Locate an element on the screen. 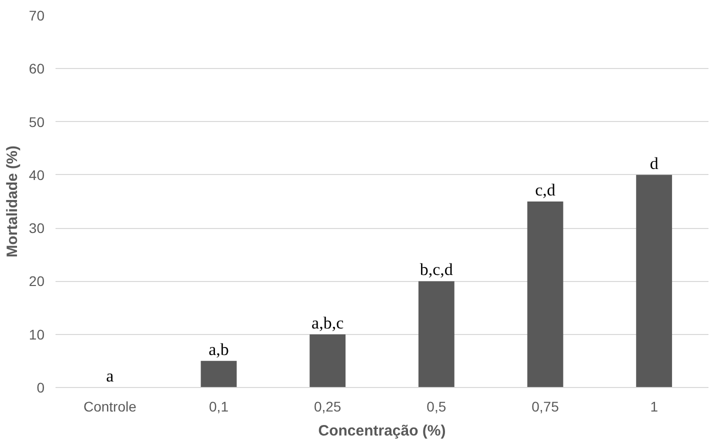  x-tick-label: 0,1 is located at coordinates (219, 406).